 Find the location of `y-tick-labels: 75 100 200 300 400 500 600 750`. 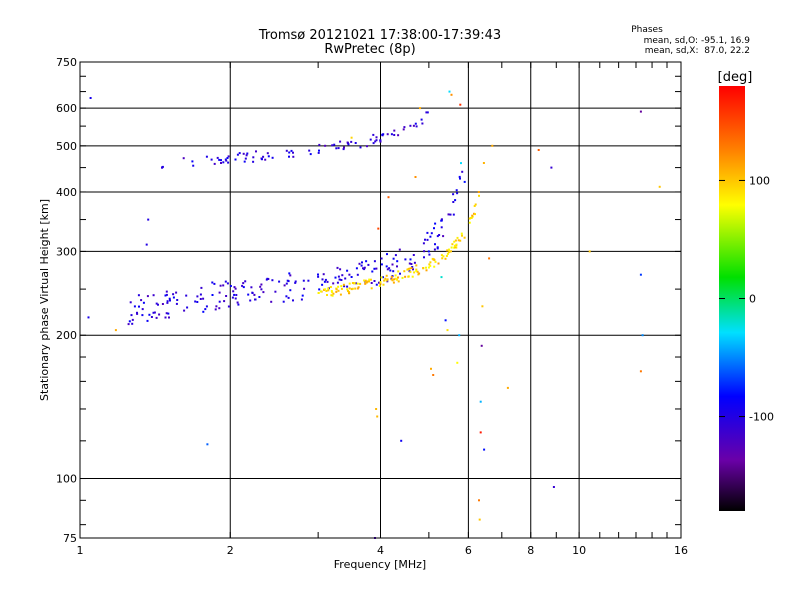

y-tick-labels: 75 100 200 300 400 500 600 750 is located at coordinates (66, 300).